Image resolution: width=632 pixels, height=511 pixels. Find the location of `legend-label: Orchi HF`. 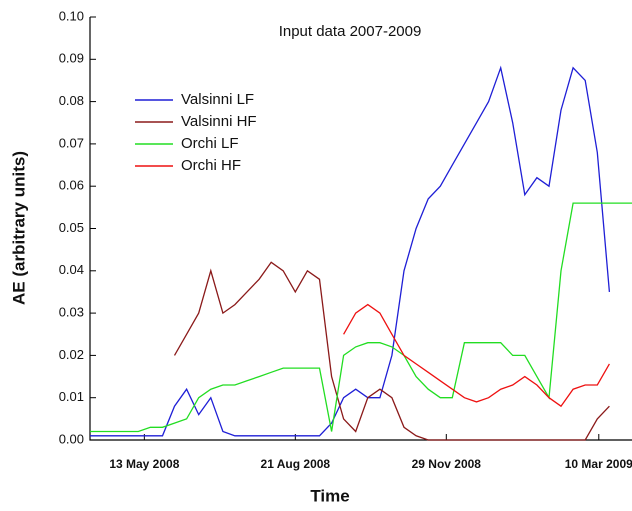

legend-label: Orchi HF is located at coordinates (211, 165).